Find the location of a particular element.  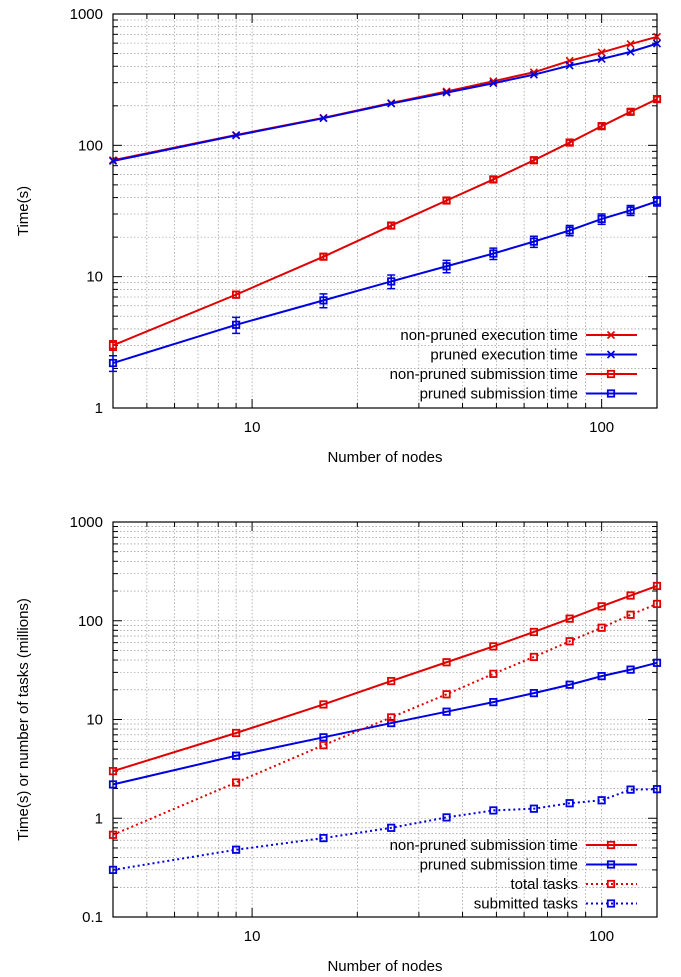

legend-entry: submitted tasks is located at coordinates (555, 904).